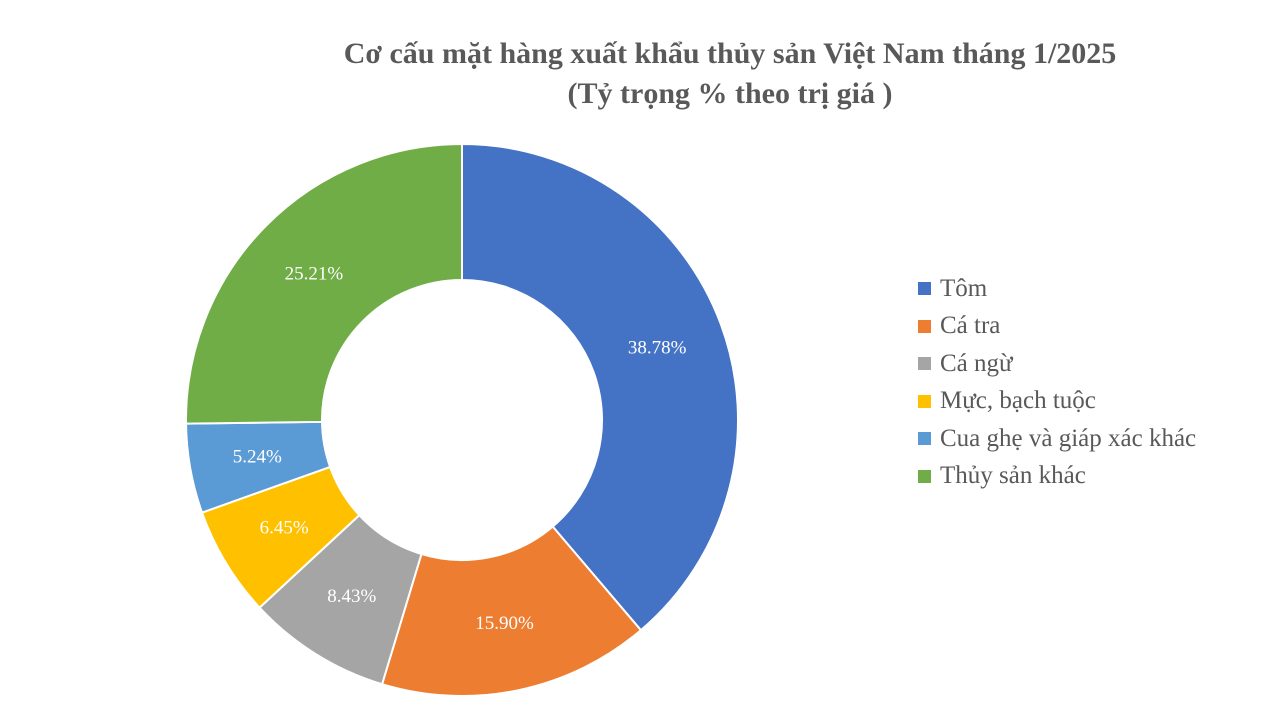 The width and height of the screenshot is (1280, 720). I want to click on slice-thuy-san-khac, so click(324, 283).